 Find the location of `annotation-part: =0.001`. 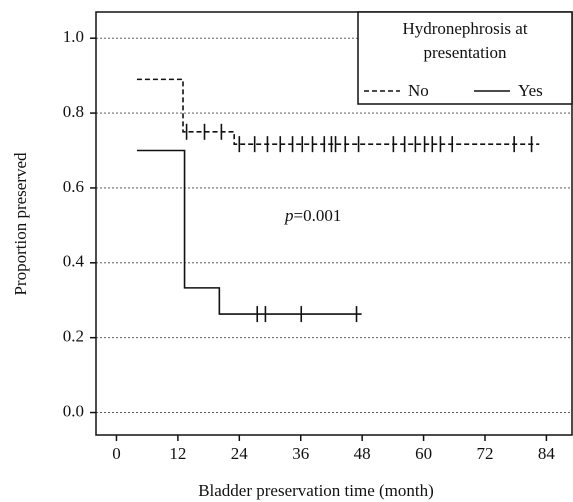

annotation-part: =0.001 is located at coordinates (318, 215).